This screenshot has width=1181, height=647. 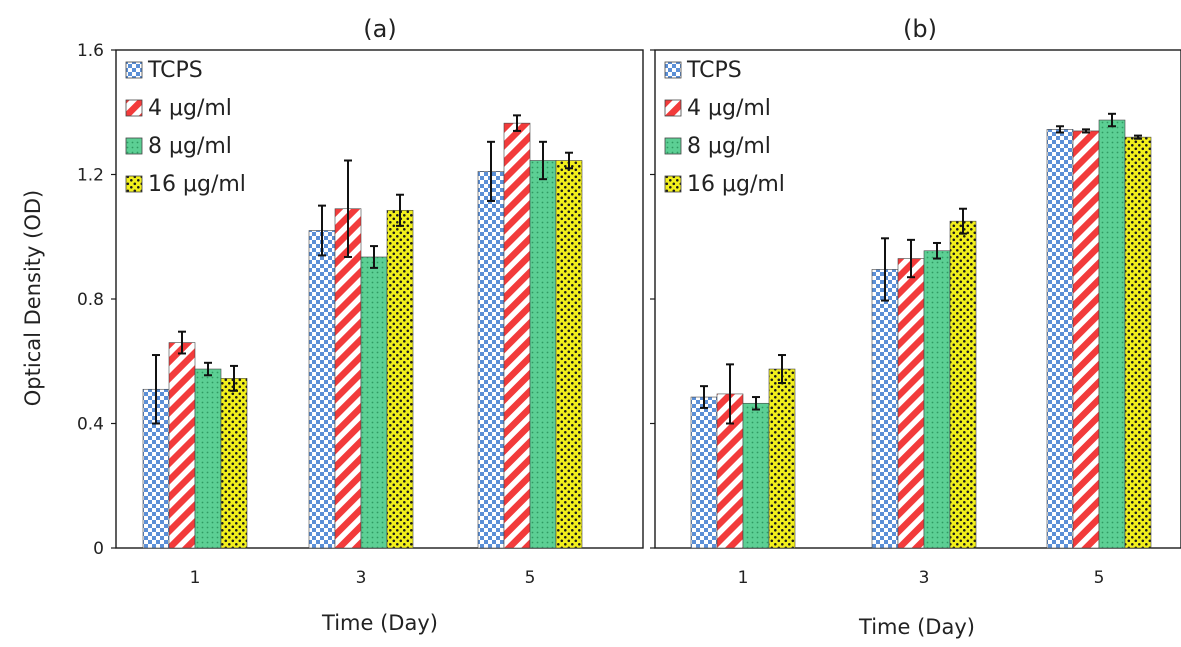 I want to click on y-tick-label: 1.6, so click(x=90, y=51).